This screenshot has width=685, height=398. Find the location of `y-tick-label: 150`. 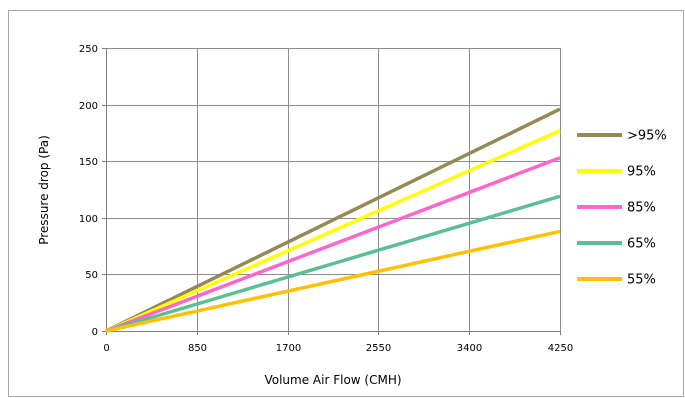

y-tick-label: 150 is located at coordinates (88, 162).